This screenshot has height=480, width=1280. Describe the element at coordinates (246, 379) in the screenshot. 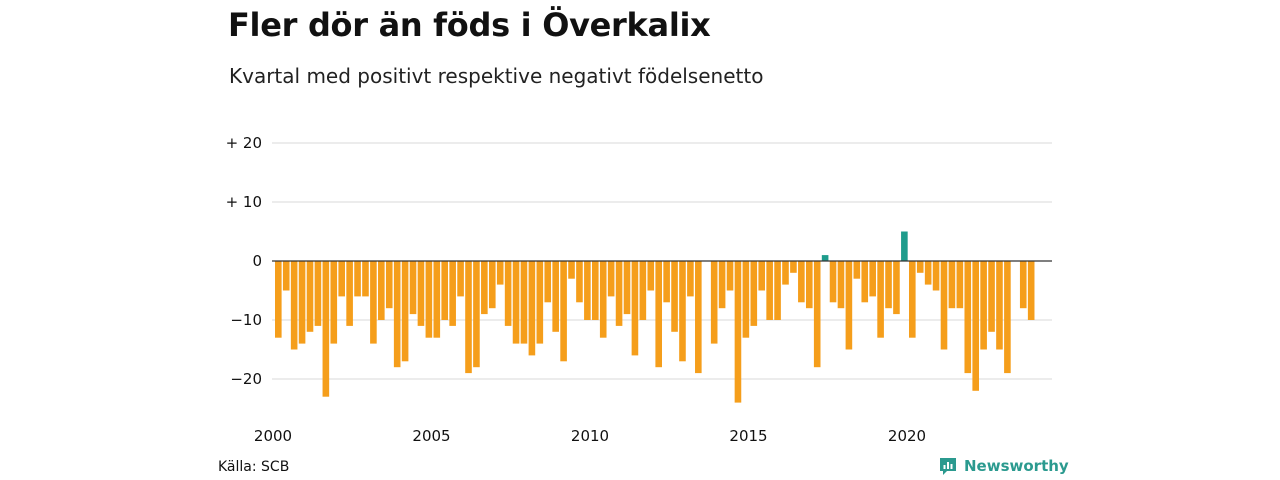

I see `y-tick-label: −20` at that location.